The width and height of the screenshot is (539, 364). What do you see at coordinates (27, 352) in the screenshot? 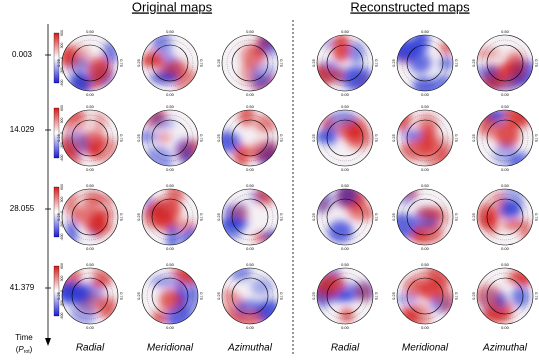
I see `unit-sub: rot` at bounding box center [27, 352].